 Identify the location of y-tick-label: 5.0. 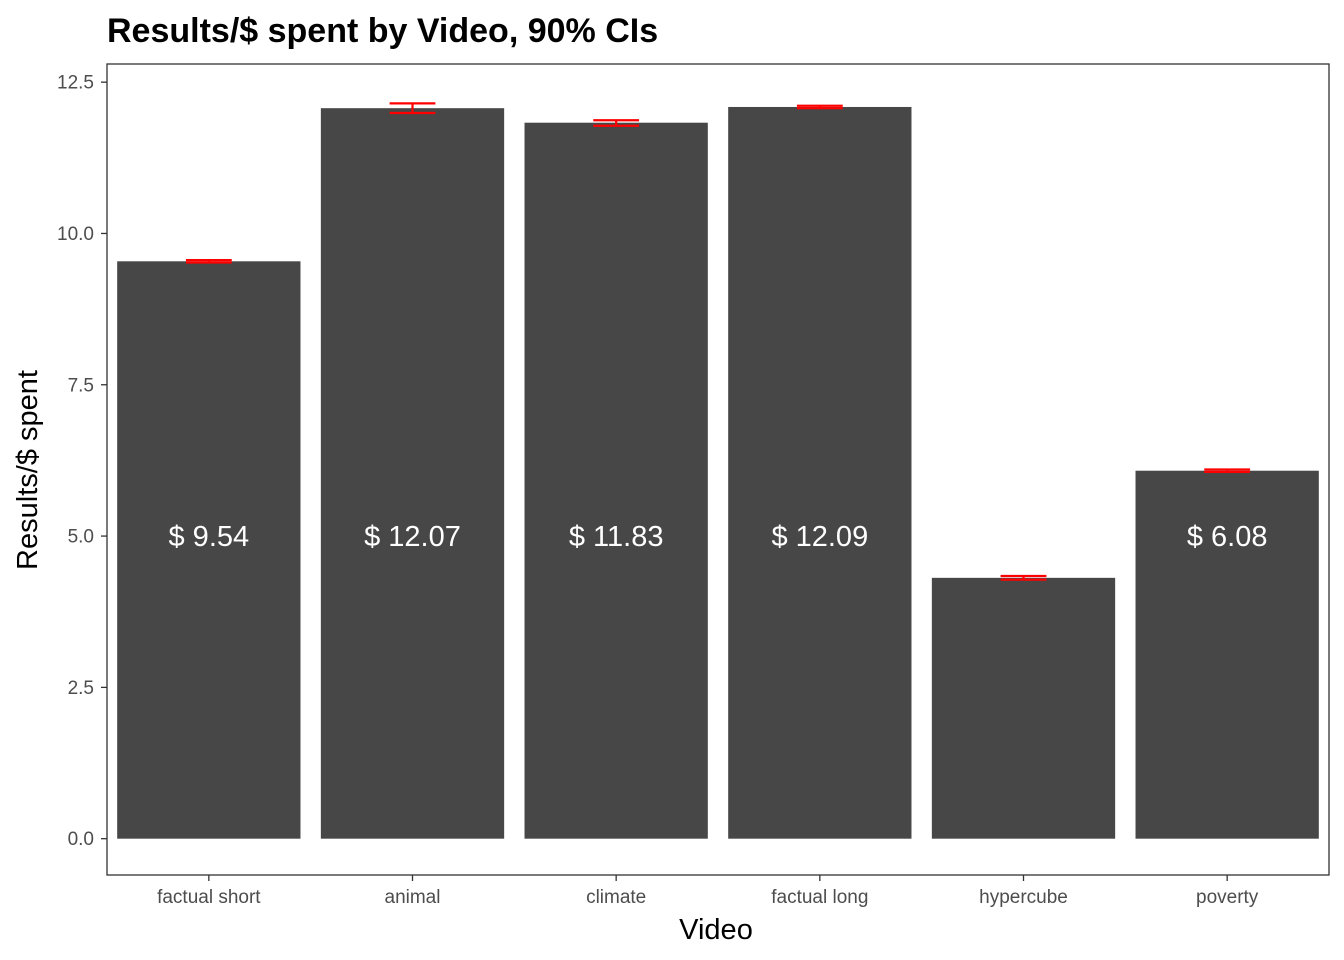
(81, 537).